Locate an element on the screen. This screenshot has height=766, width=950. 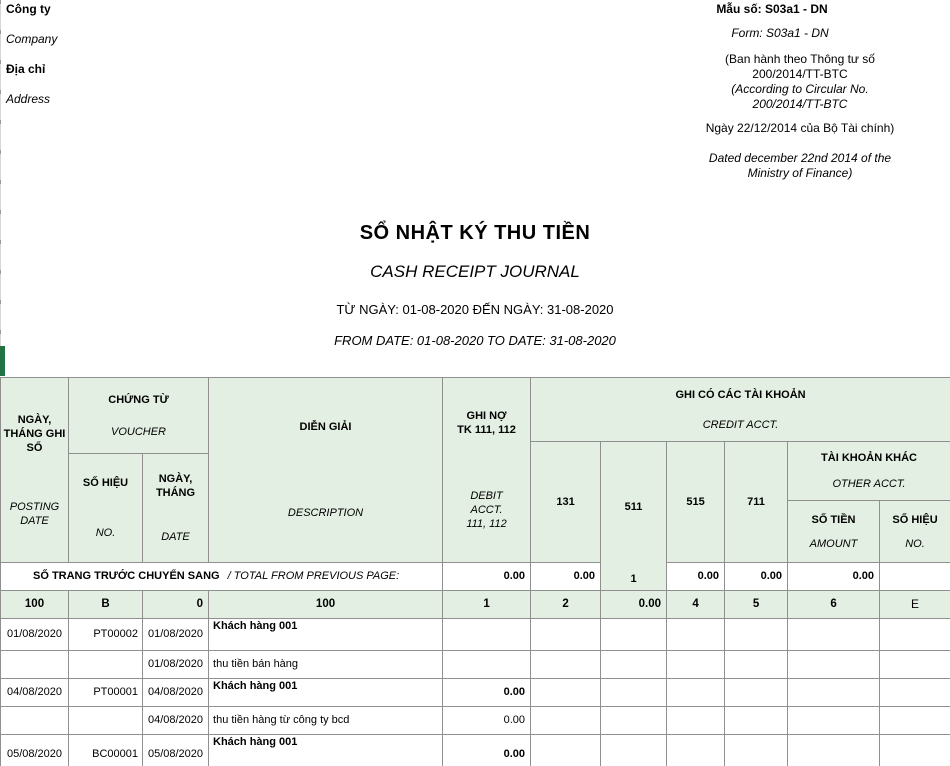
address-label-vn: Địa chỉ is located at coordinates (26, 69).